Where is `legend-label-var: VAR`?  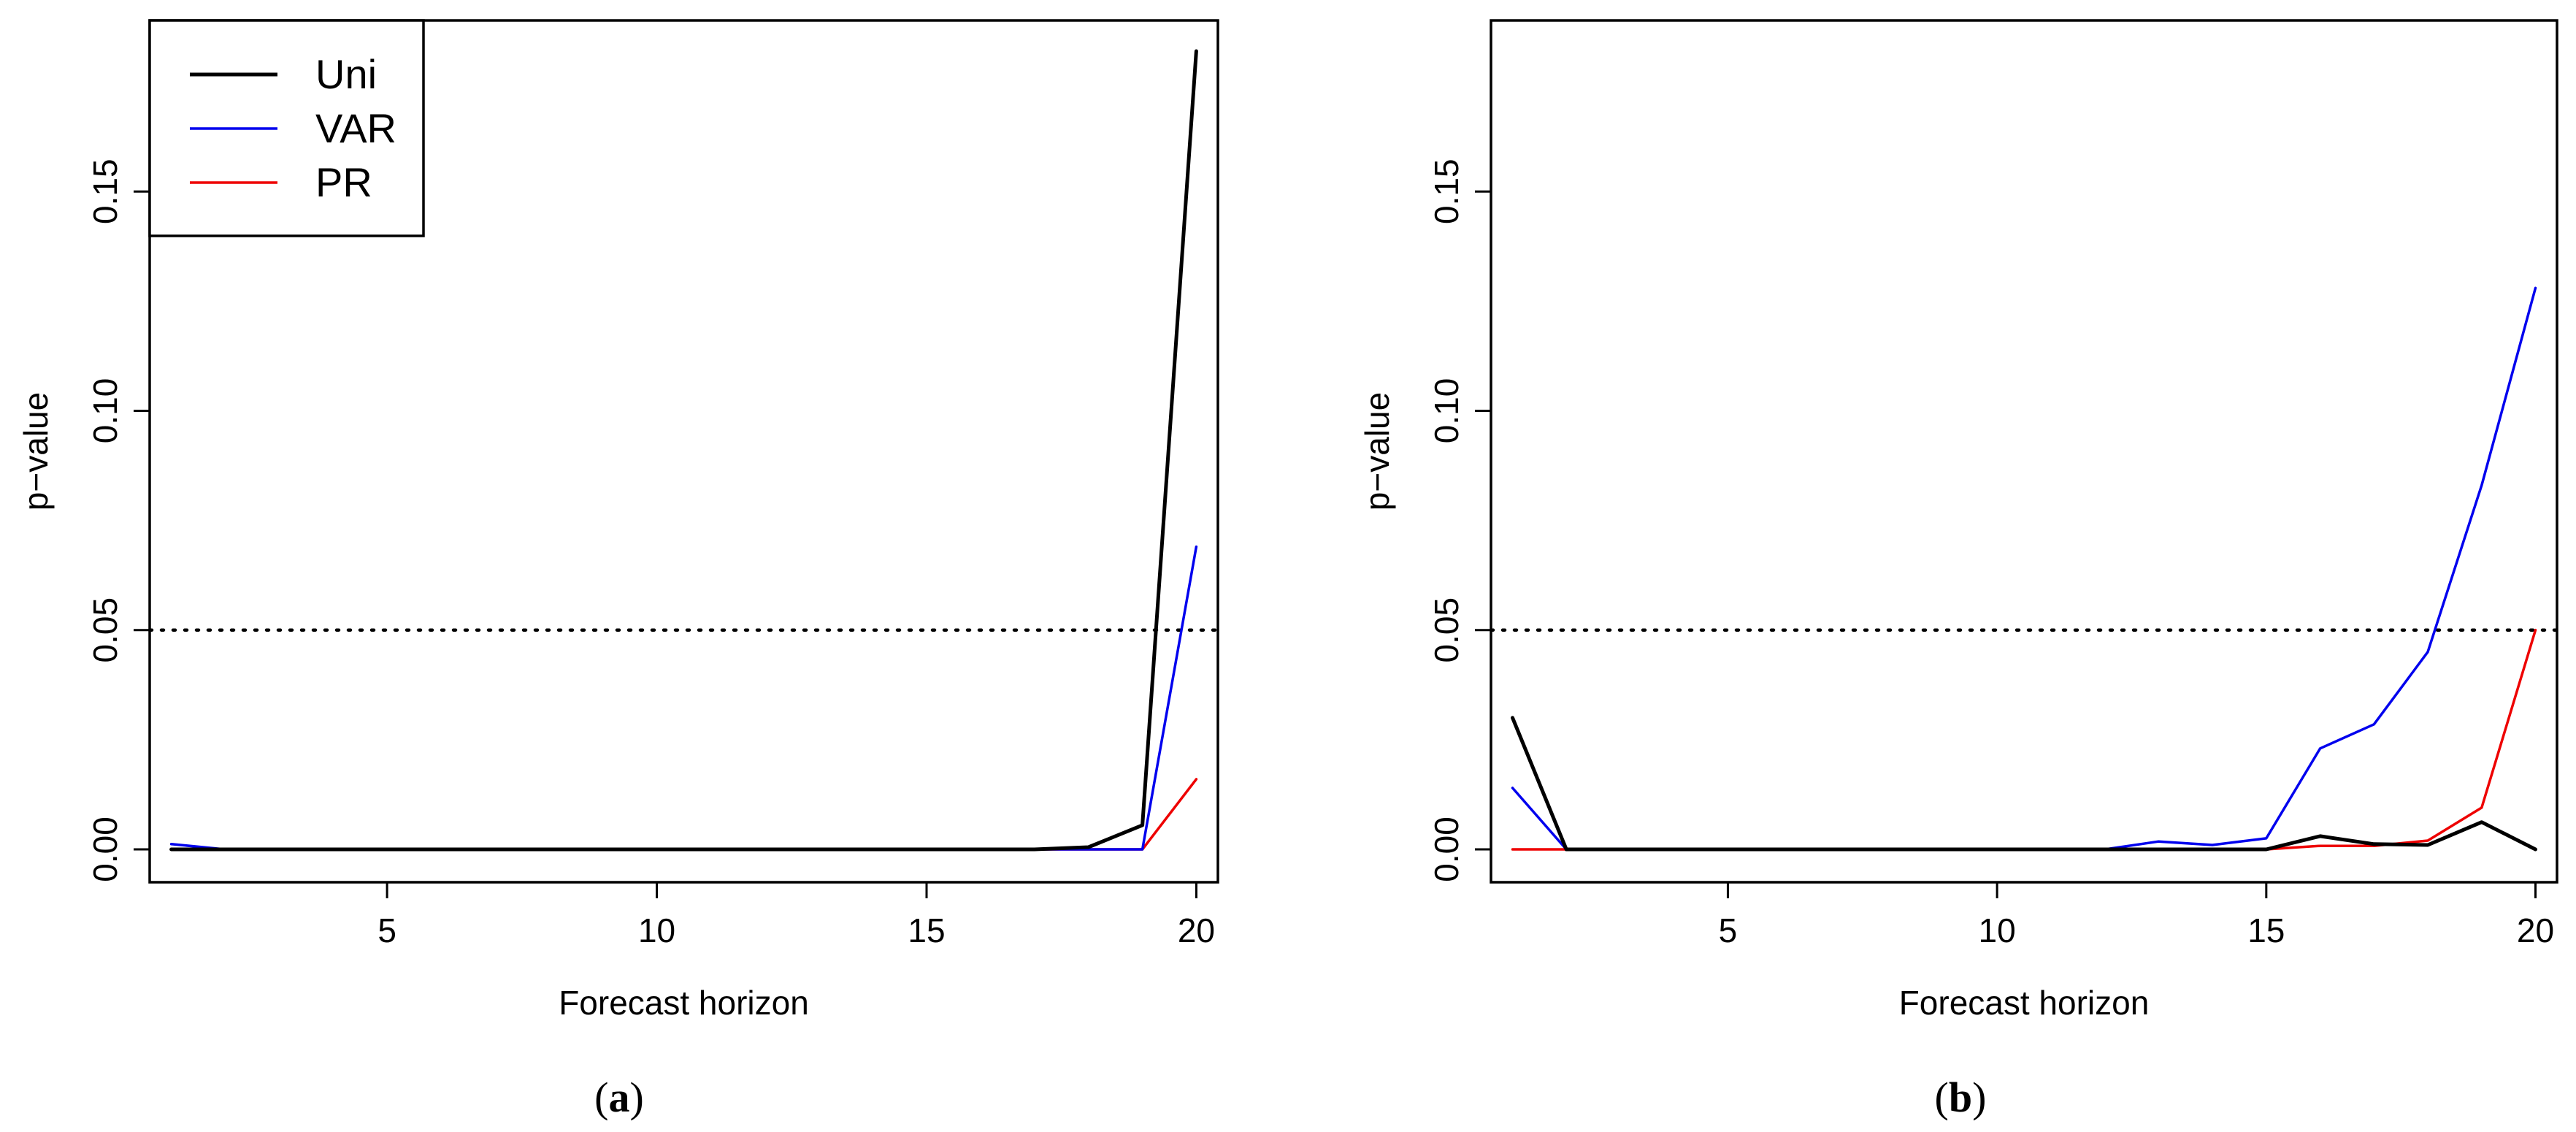
legend-label-var: VAR is located at coordinates (355, 128).